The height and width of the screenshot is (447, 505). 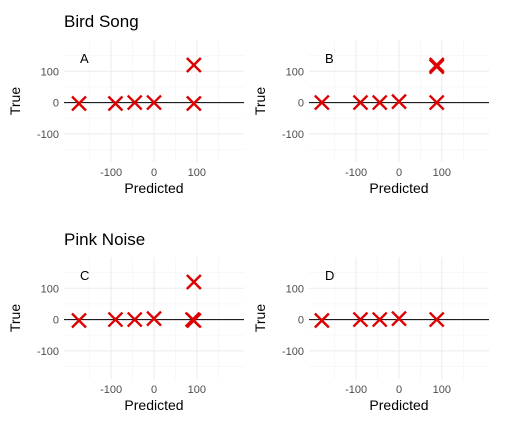 What do you see at coordinates (329, 275) in the screenshot?
I see `panel-label: D` at bounding box center [329, 275].